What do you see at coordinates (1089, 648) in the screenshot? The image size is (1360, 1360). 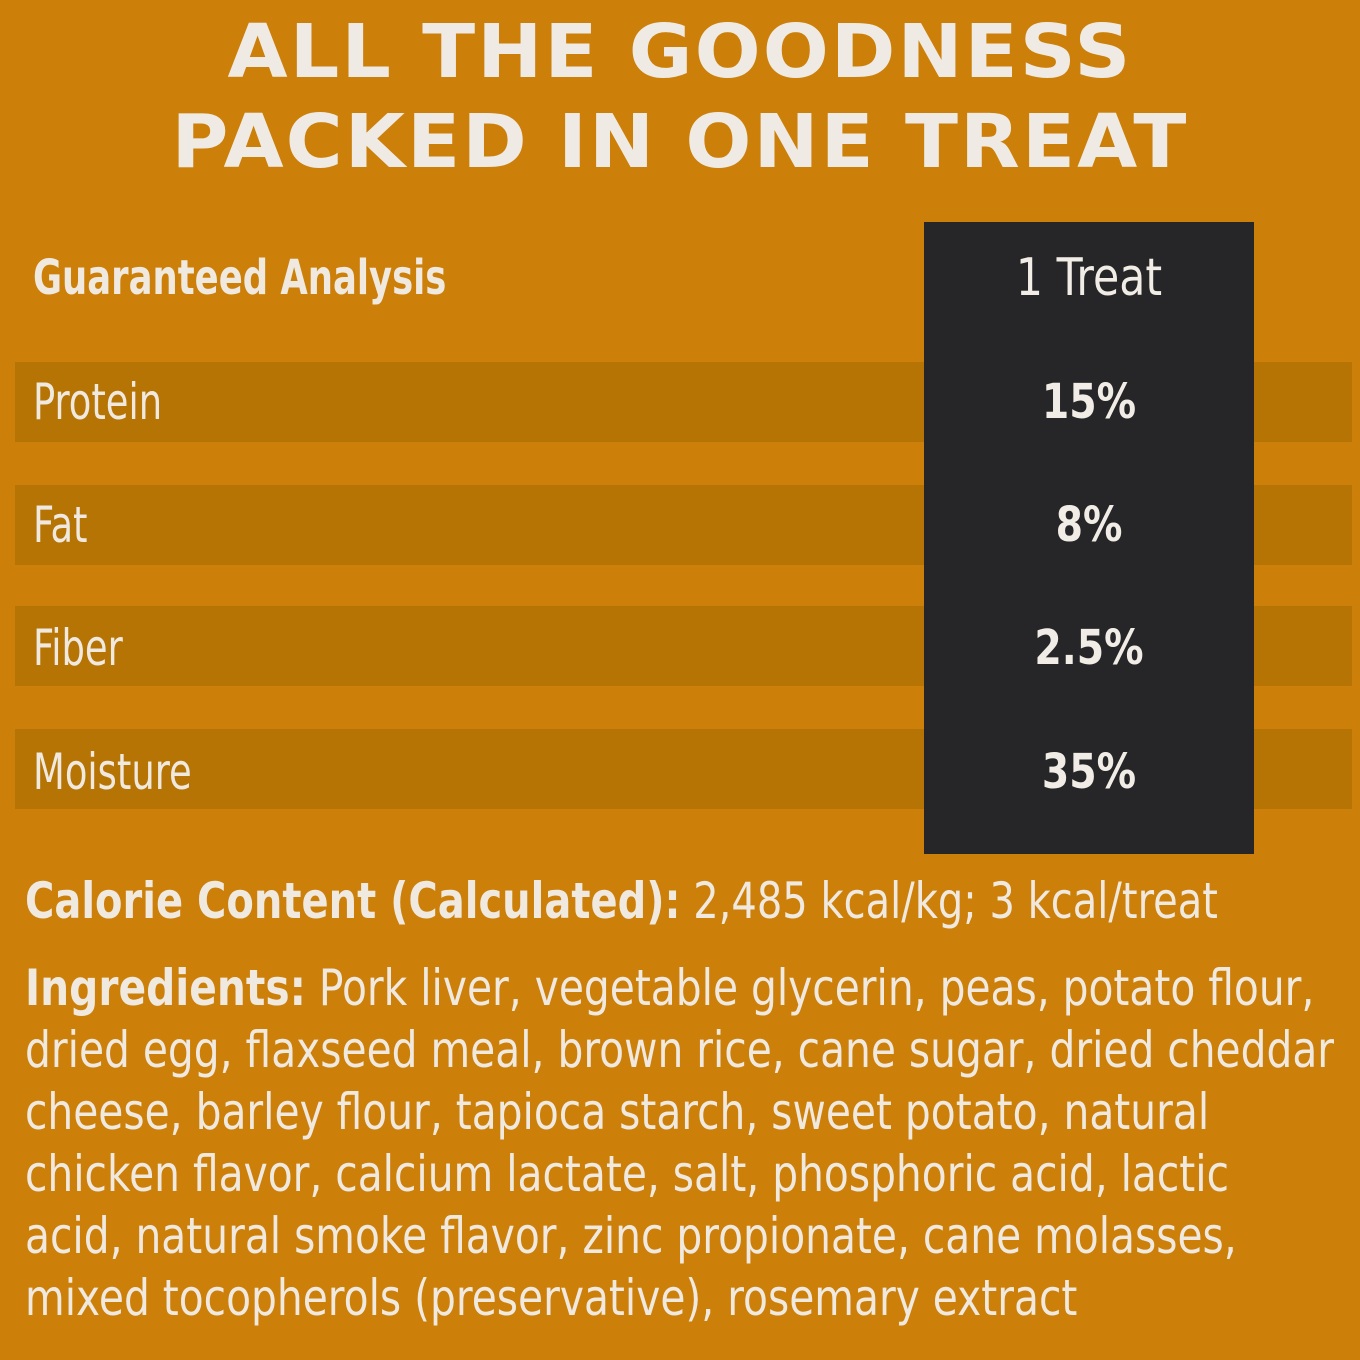 I see `row-value-fiber: 2.5%` at bounding box center [1089, 648].